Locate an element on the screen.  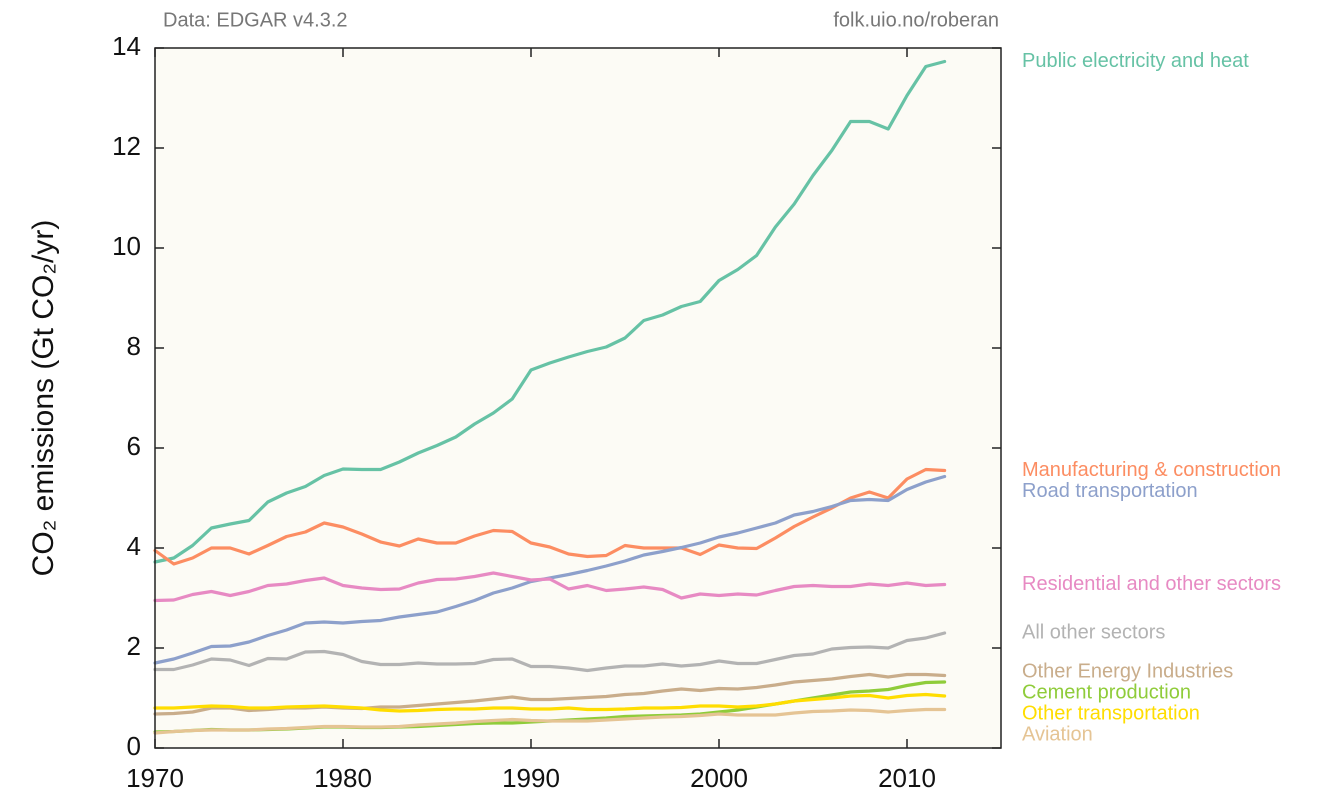
credit-note: folk.uio.no/roberan is located at coordinates (916, 20).